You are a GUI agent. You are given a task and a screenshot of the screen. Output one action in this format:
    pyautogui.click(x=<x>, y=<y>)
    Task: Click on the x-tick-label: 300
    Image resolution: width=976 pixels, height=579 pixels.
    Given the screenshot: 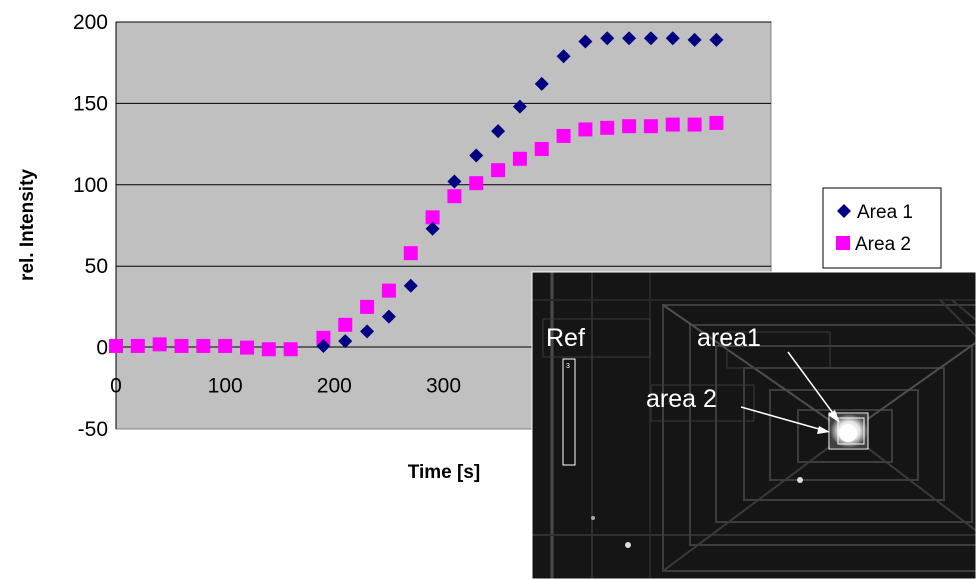 What is the action you would take?
    pyautogui.click(x=443, y=386)
    